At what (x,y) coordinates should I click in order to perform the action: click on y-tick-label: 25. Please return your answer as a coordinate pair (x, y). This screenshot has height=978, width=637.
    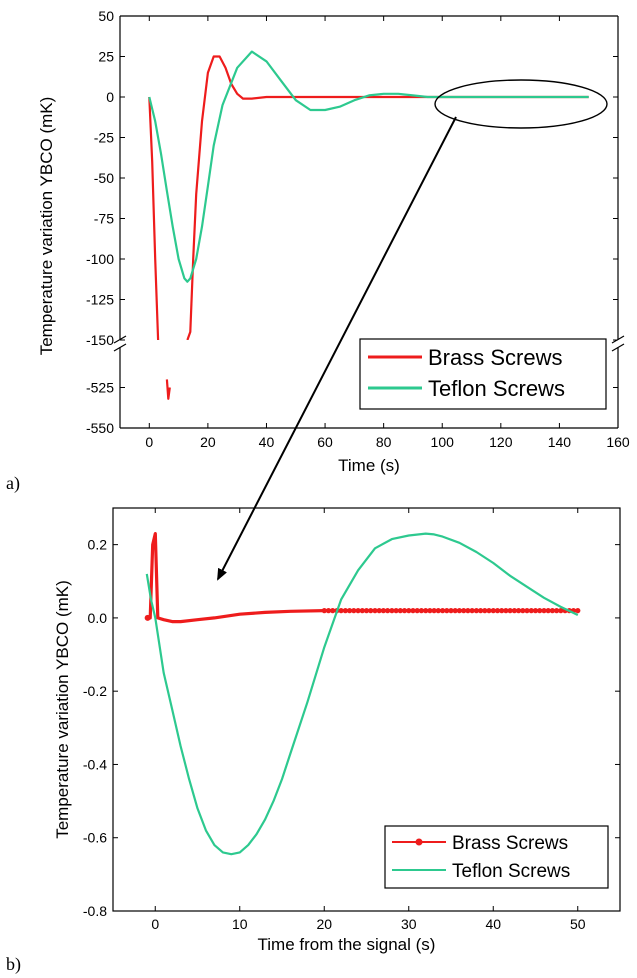
    Looking at the image, I should click on (106, 57).